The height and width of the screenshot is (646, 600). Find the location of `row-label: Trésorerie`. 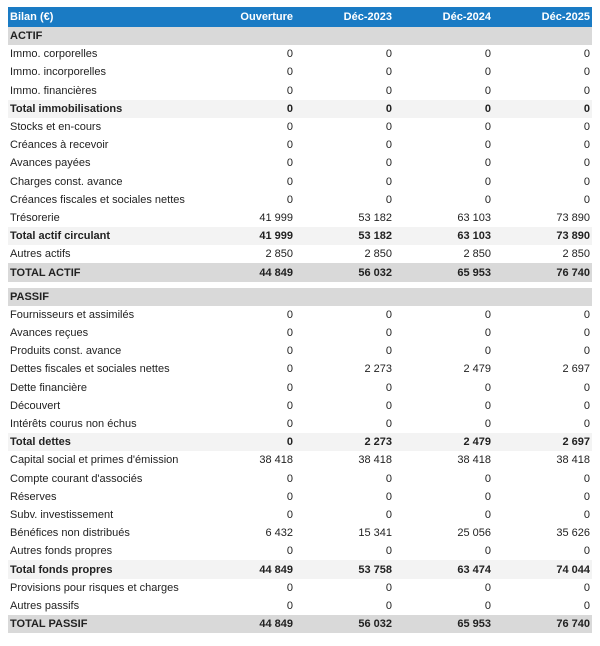

row-label: Trésorerie is located at coordinates (35, 217).